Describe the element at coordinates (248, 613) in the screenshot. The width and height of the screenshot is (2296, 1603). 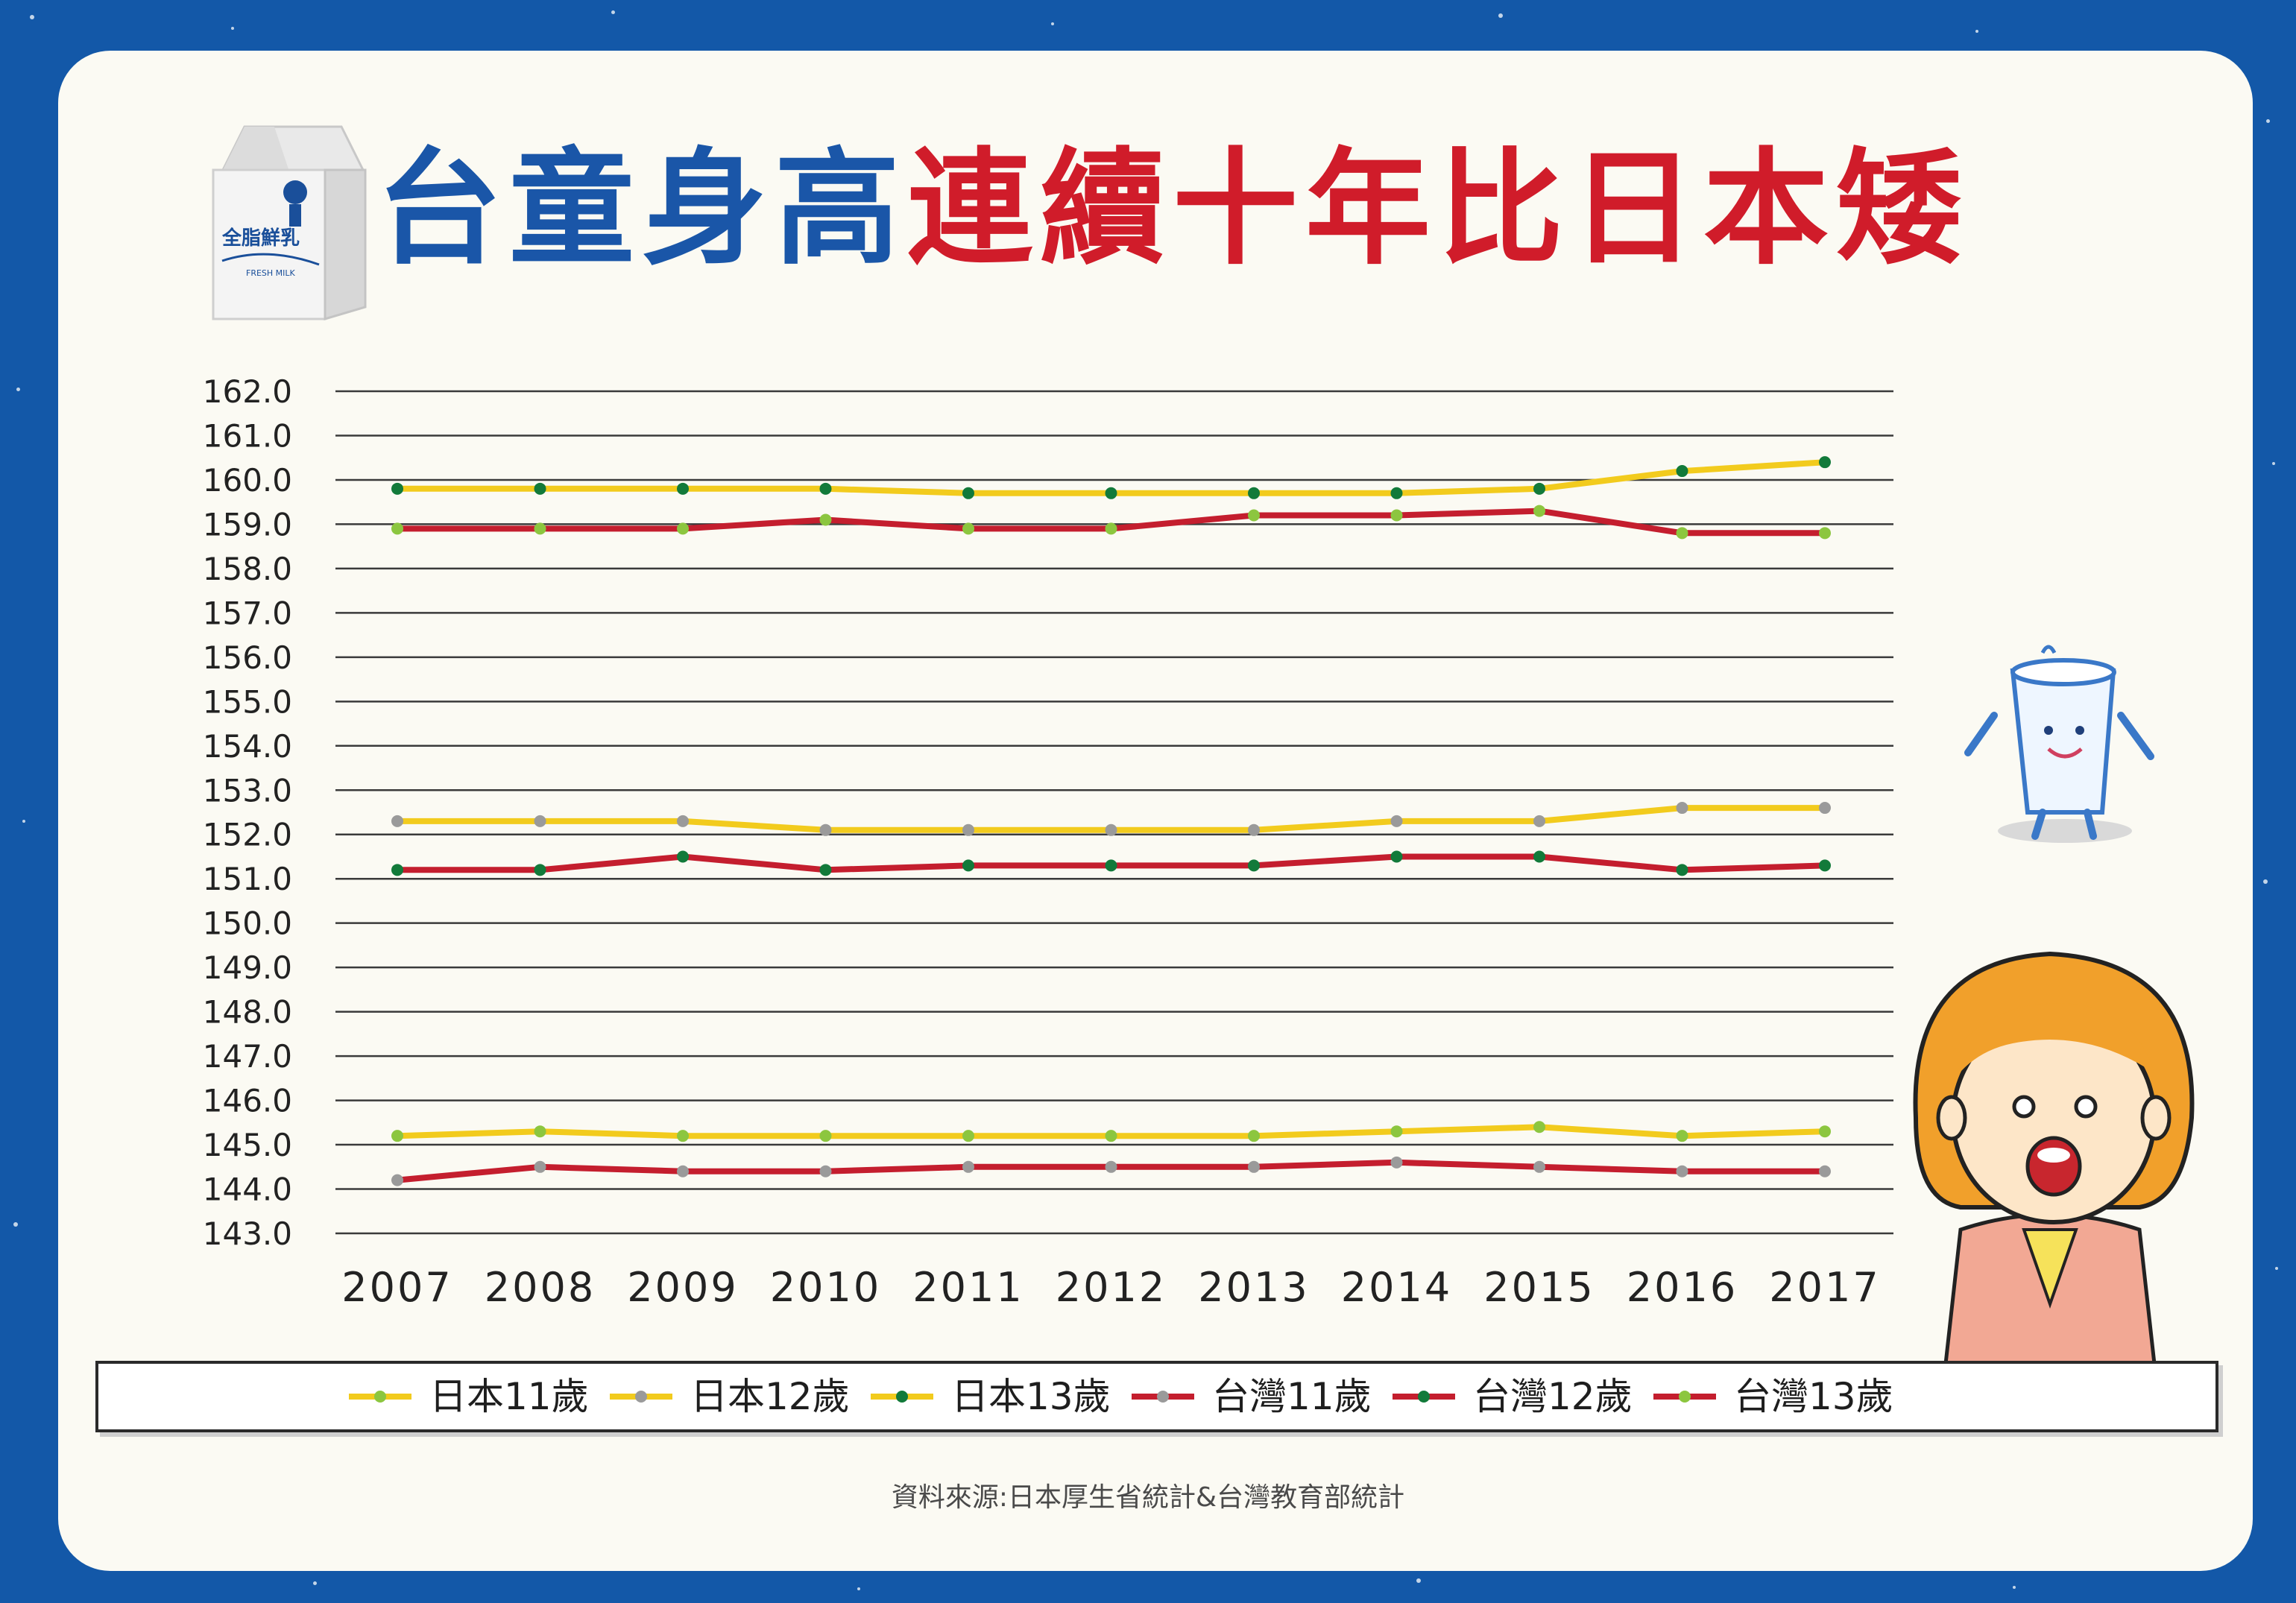
I see `y-tick-label: 157.0` at that location.